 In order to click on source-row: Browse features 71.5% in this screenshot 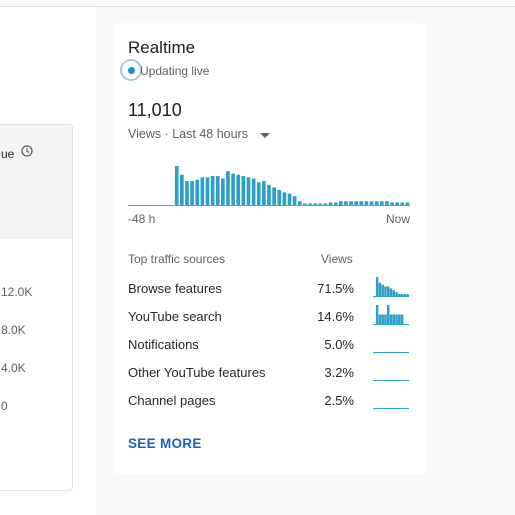, I will do `click(269, 293)`.